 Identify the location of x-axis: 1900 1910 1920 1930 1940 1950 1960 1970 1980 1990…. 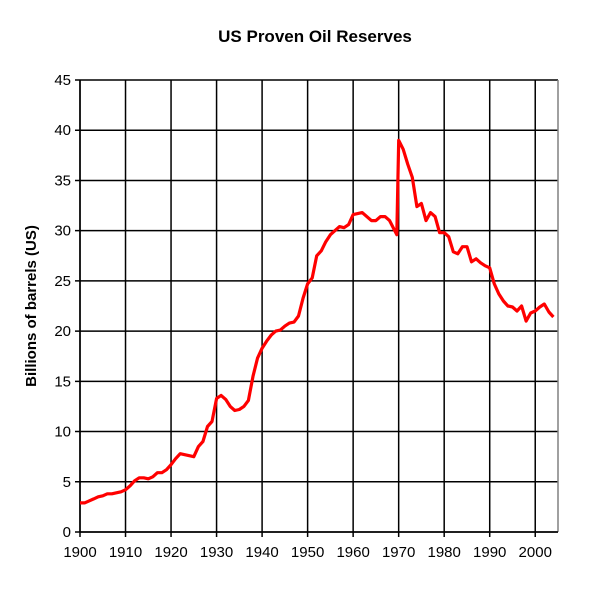
(307, 552).